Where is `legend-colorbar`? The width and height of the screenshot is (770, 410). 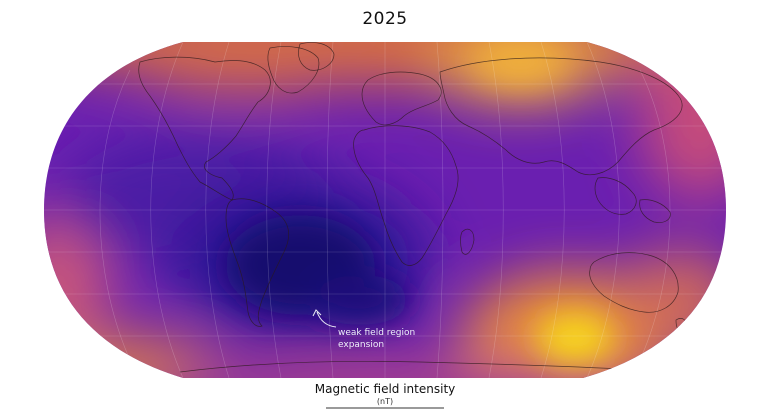 legend-colorbar is located at coordinates (385, 408).